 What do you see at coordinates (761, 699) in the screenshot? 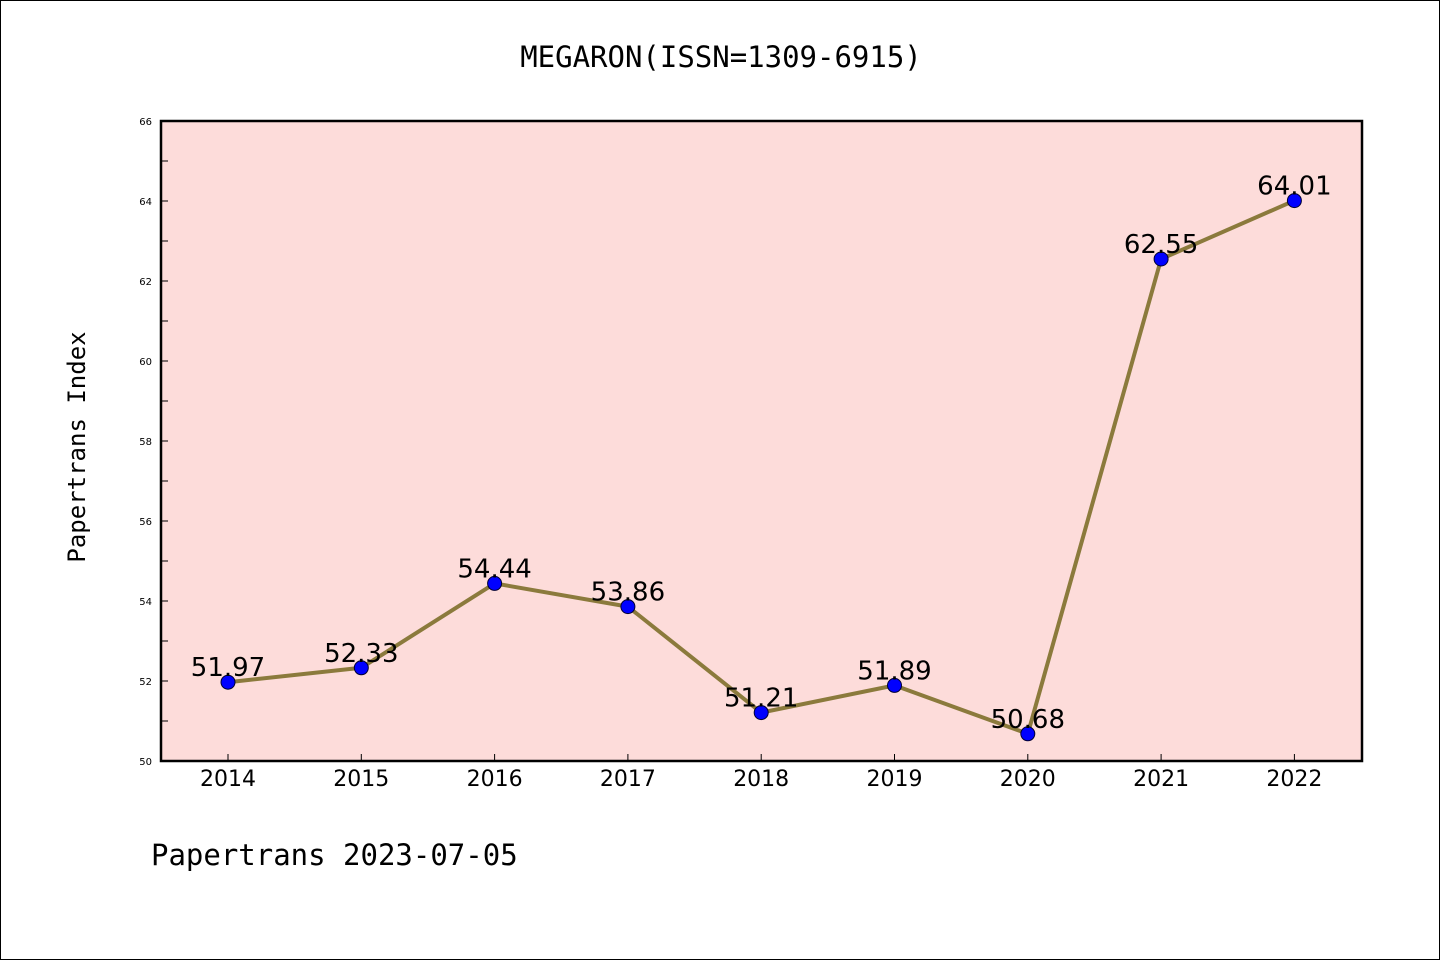
I see `data-point-label: 51.21` at bounding box center [761, 699].